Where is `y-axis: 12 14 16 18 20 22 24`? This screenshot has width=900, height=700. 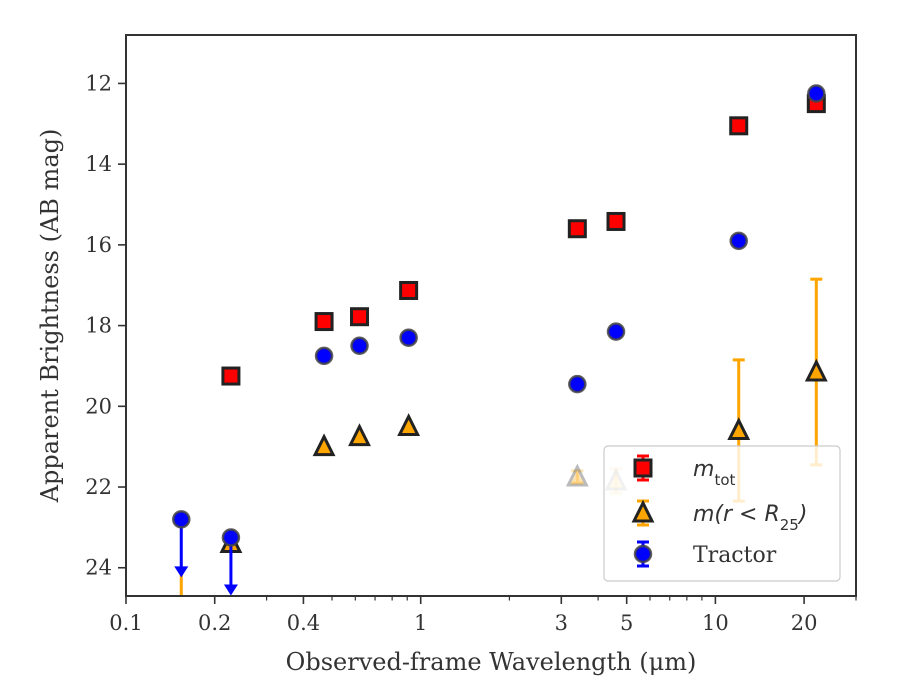 y-axis: 12 14 16 18 20 22 24 is located at coordinates (105, 325).